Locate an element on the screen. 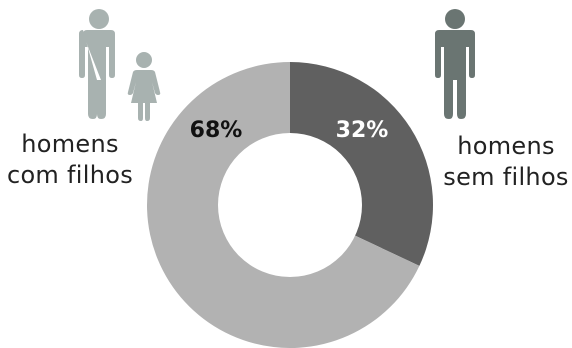 The image size is (572, 348). label-line: com filhos is located at coordinates (70, 175).